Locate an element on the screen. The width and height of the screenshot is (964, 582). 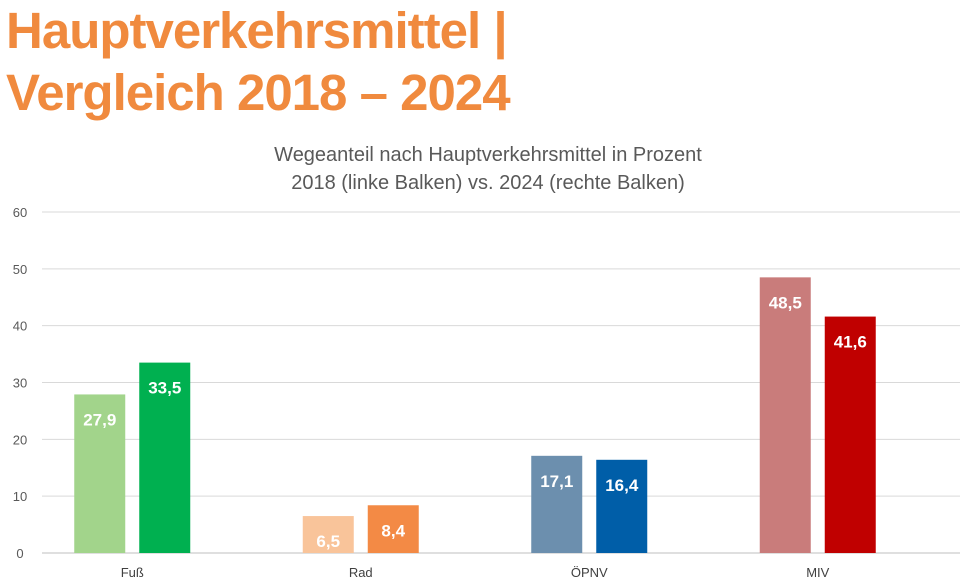
y-tick-label: 10 is located at coordinates (20, 496).